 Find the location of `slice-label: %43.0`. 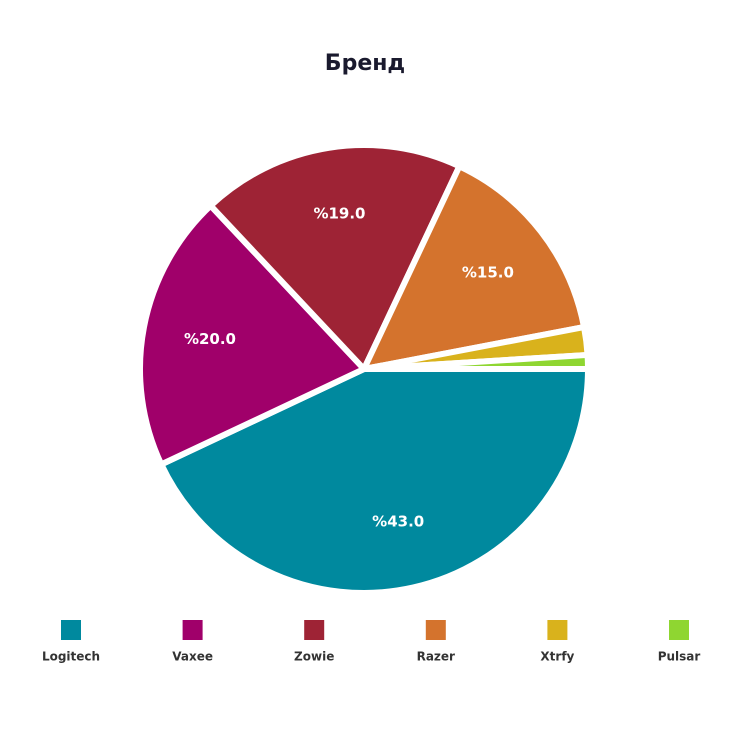

slice-label: %43.0 is located at coordinates (398, 522).